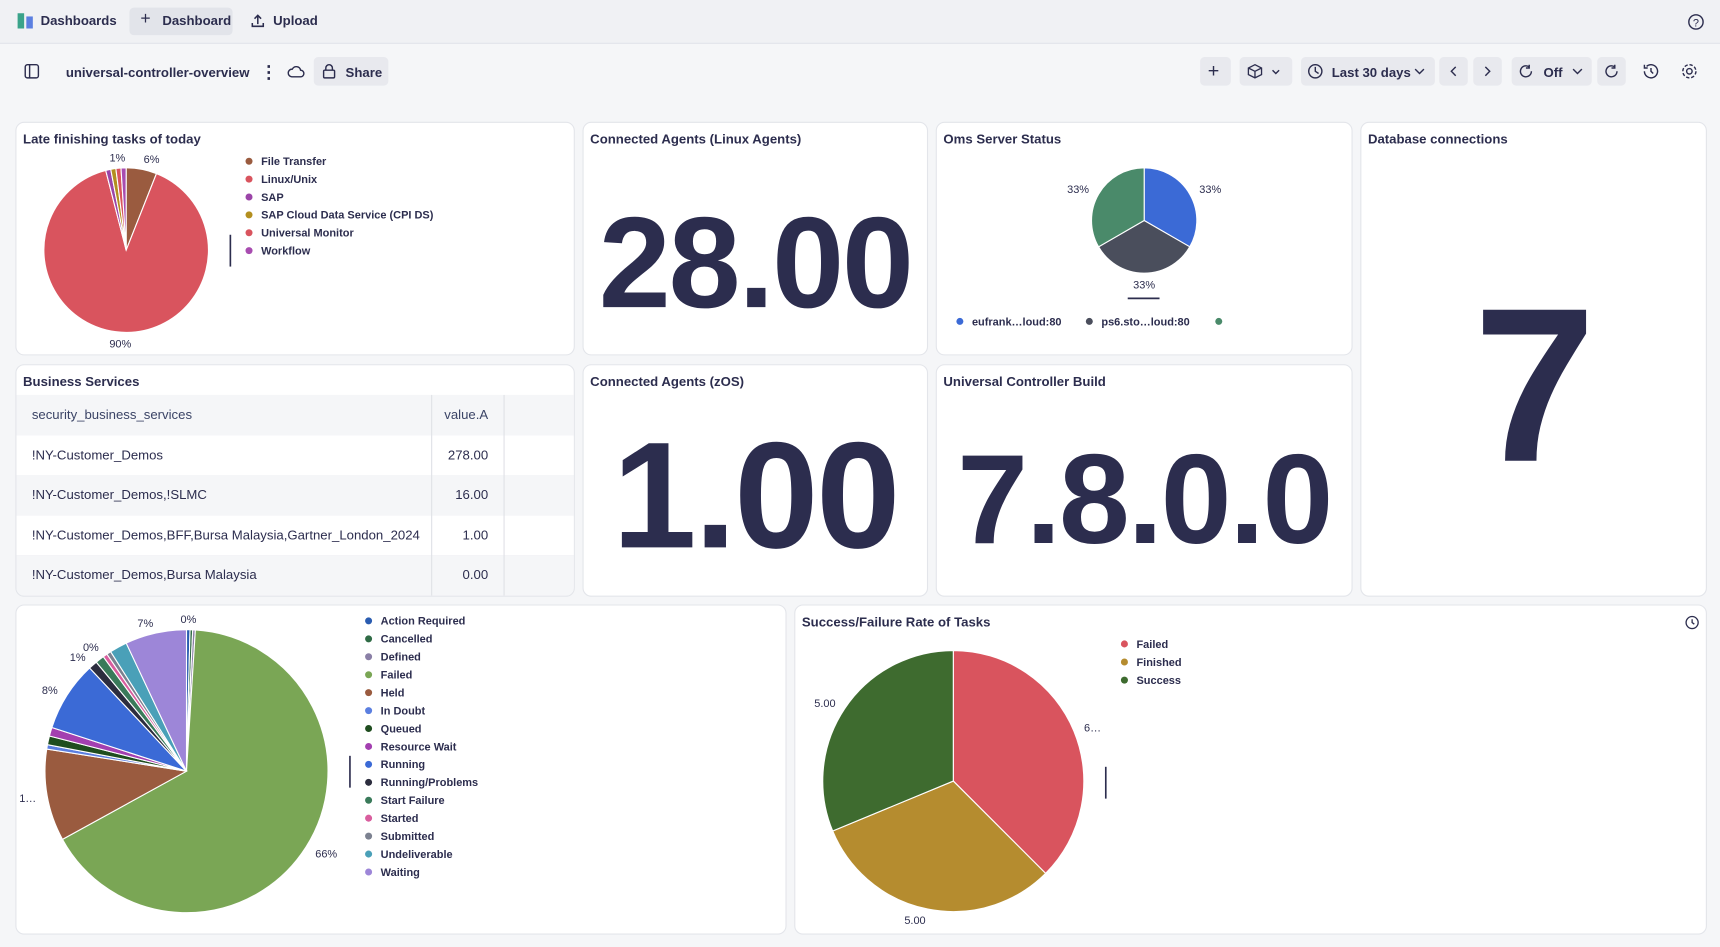 The image size is (1720, 947). I want to click on lock-icon, so click(329, 71).